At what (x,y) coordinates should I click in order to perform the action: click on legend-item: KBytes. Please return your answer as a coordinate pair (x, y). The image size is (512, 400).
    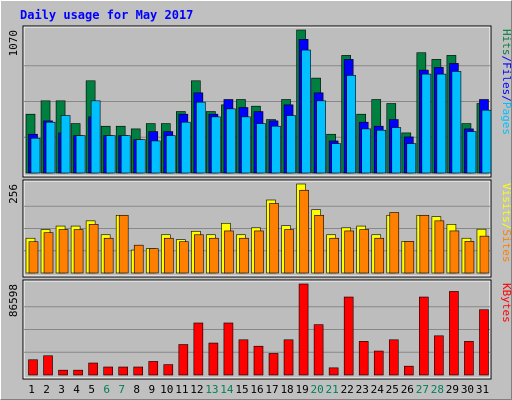
    Looking at the image, I should click on (506, 303).